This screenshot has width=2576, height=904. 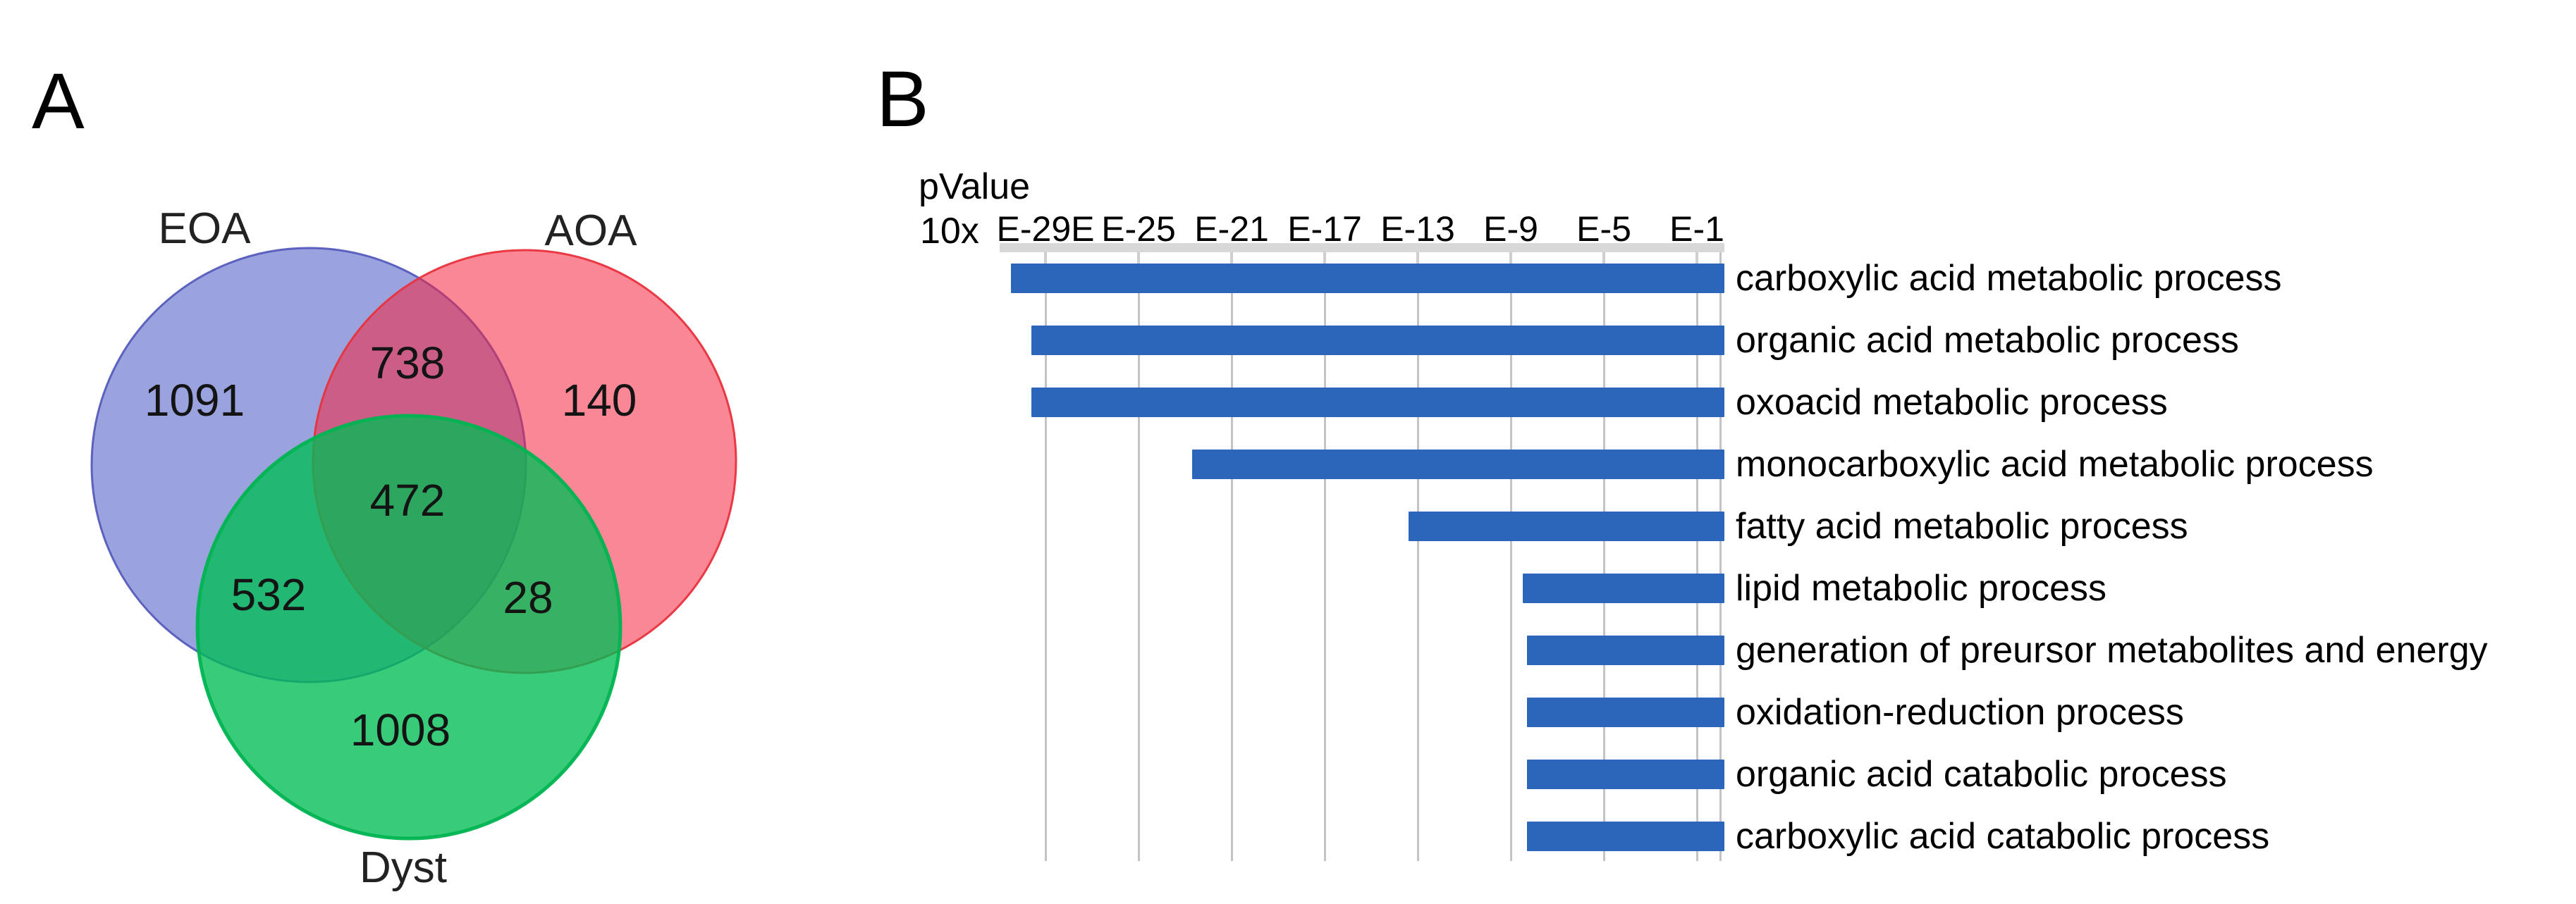 I want to click on tick-stub-E-29E, so click(x=1045, y=260).